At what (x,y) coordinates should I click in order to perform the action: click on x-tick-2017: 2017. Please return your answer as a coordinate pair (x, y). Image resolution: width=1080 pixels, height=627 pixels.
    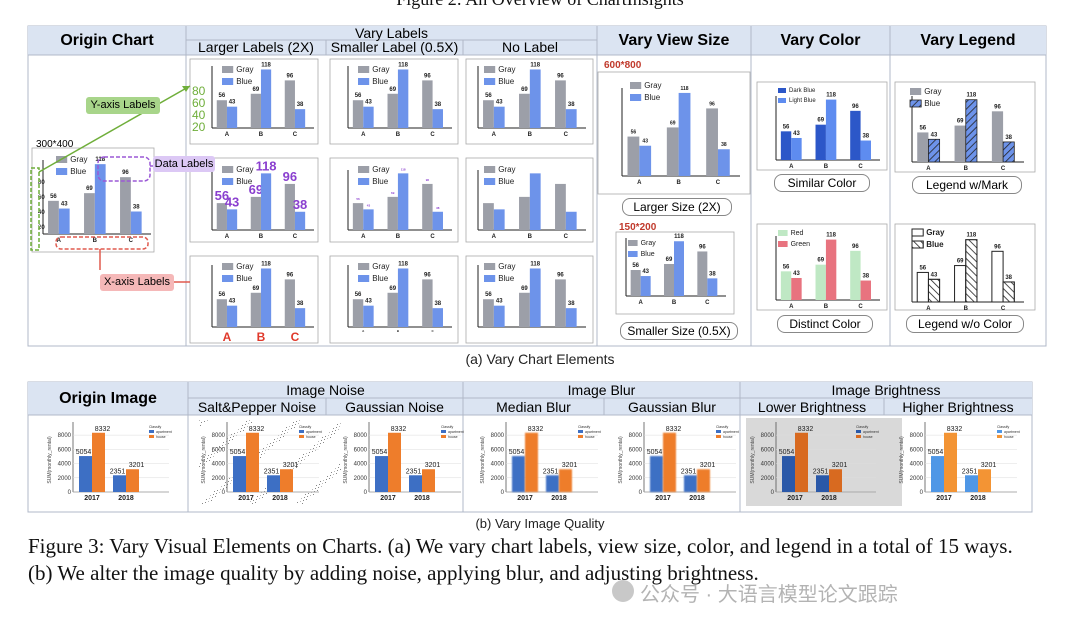
    Looking at the image, I should click on (92, 498).